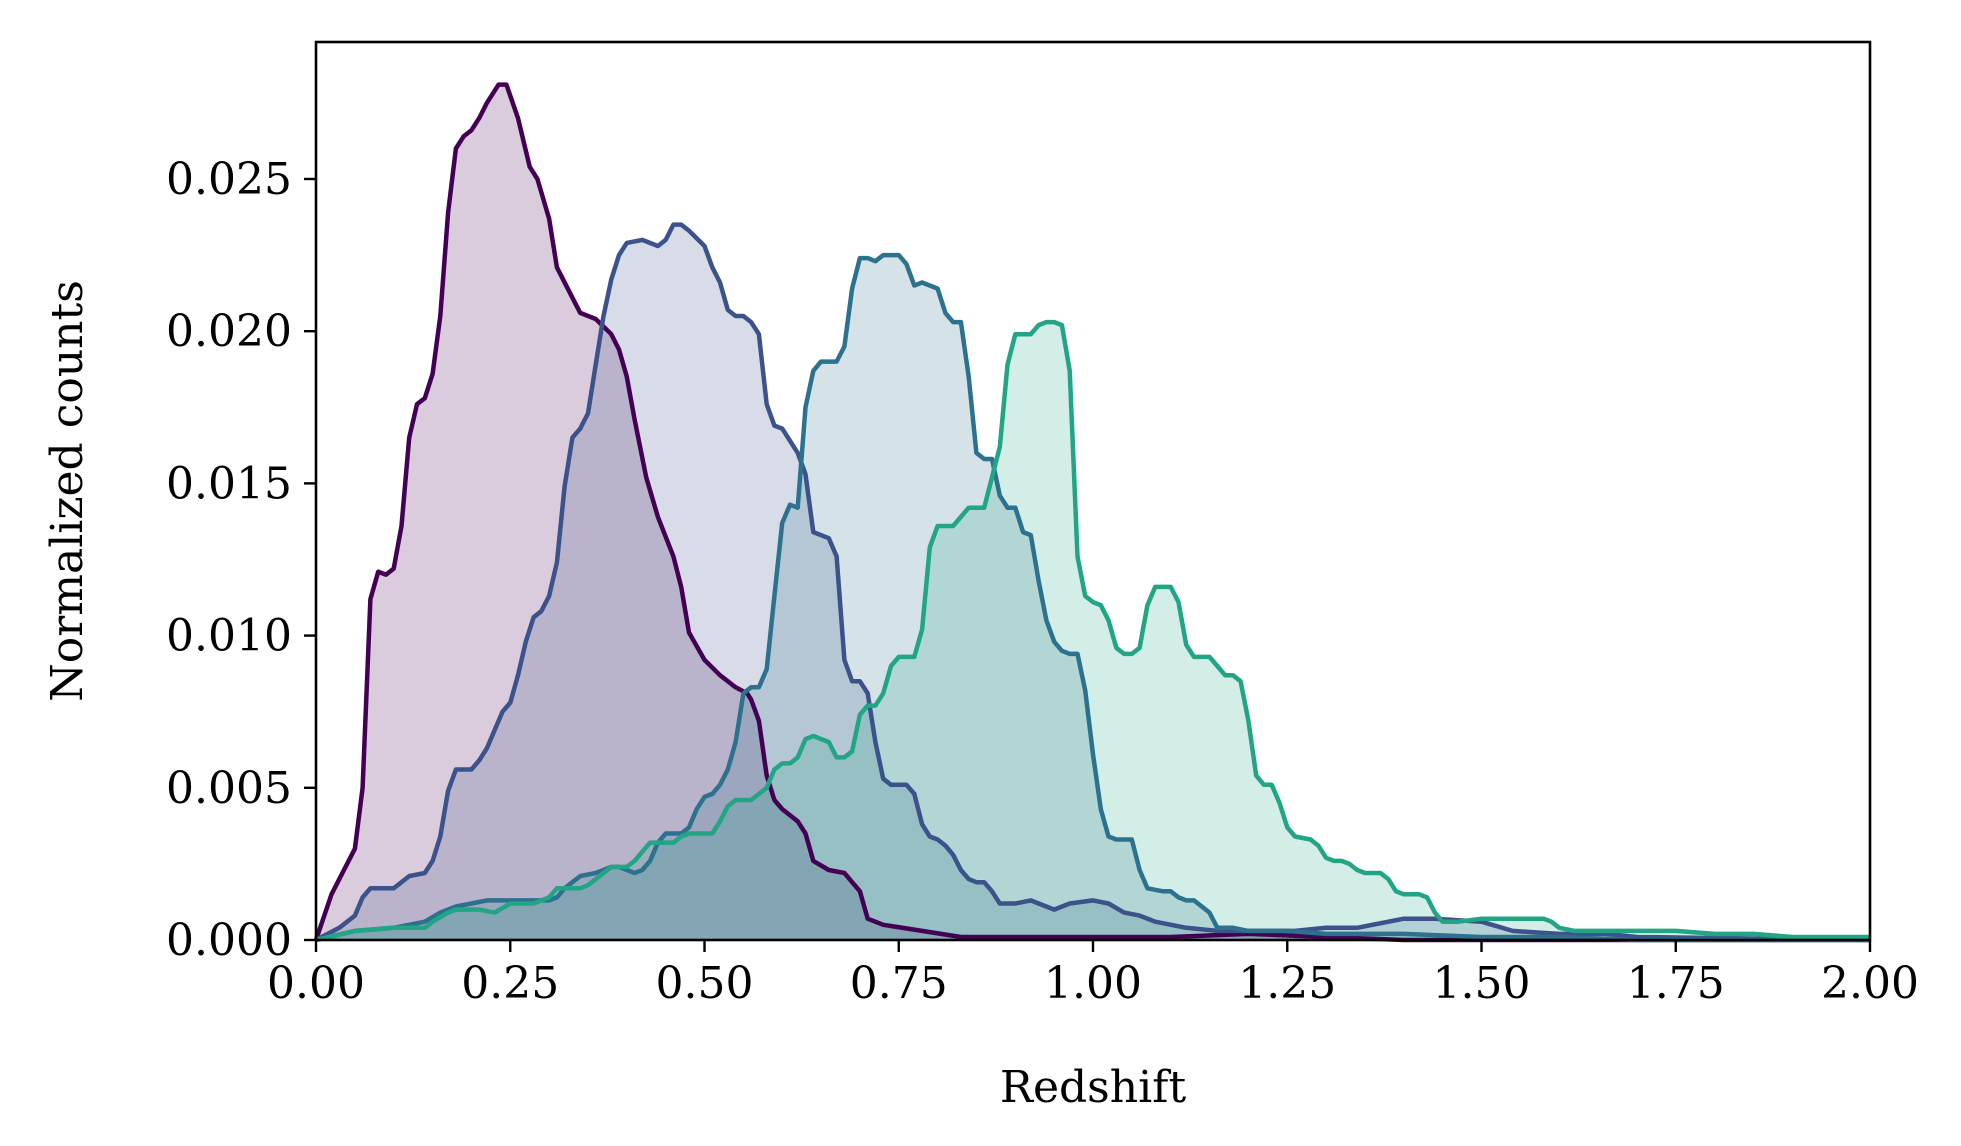 The width and height of the screenshot is (1961, 1146). What do you see at coordinates (67, 491) in the screenshot?
I see `y-axis-label: Normalized counts` at bounding box center [67, 491].